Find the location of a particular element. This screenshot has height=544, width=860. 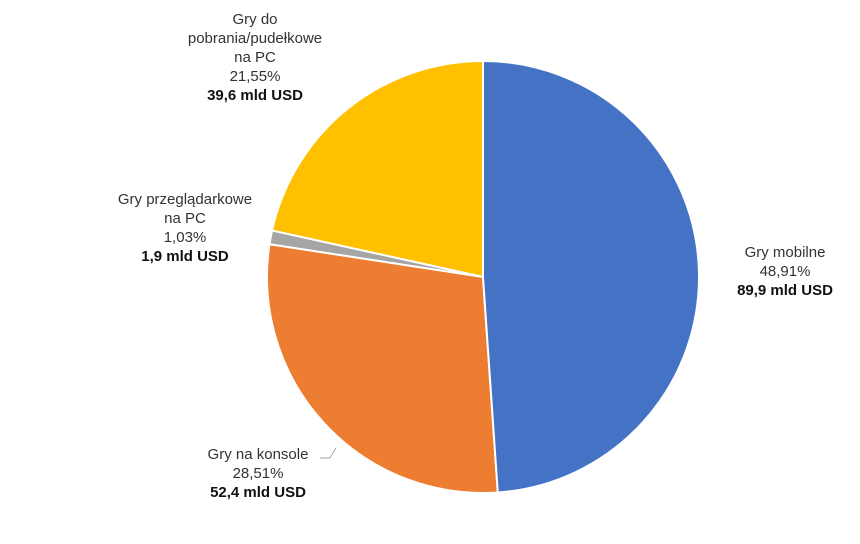

amount-label: 89,9 mld USD is located at coordinates (785, 290).